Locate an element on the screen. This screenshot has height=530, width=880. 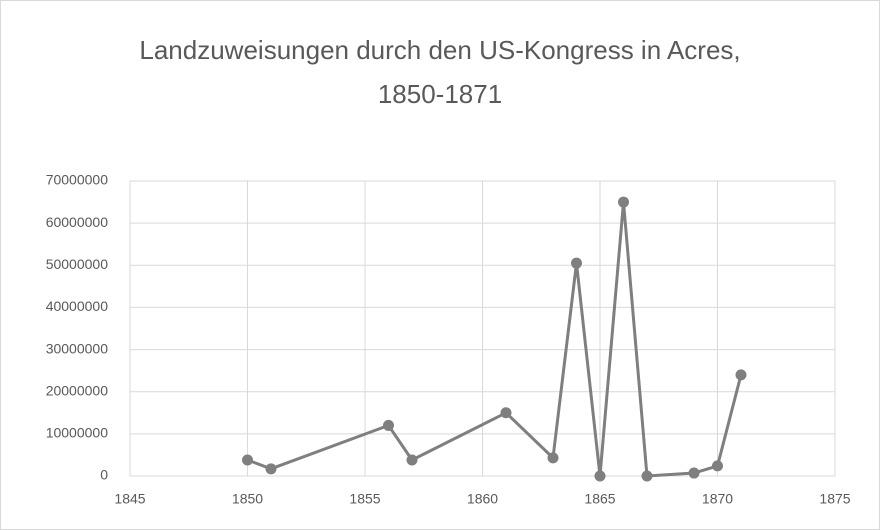
y-tick-label: 20000000 is located at coordinates (77, 390).